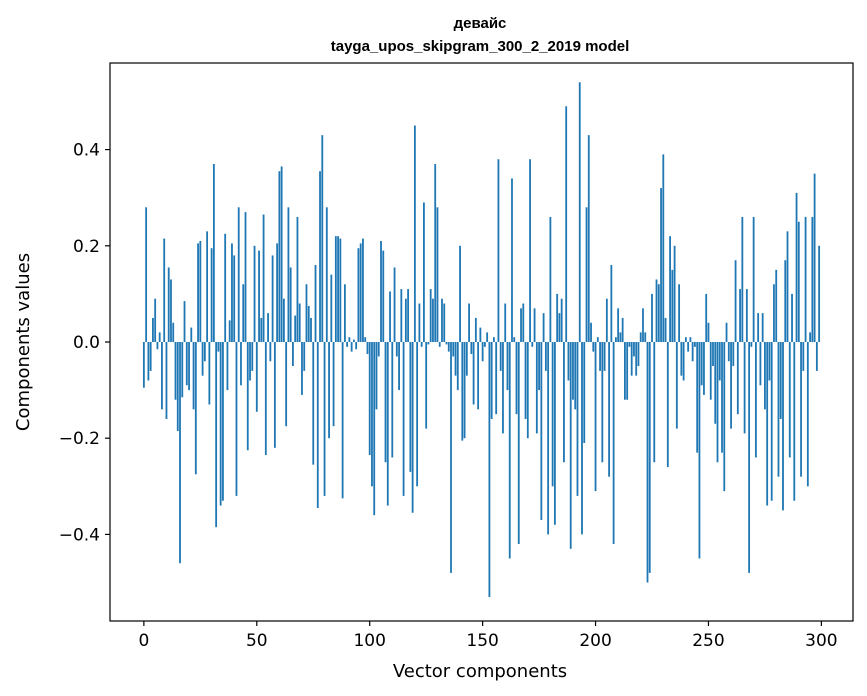  What do you see at coordinates (143, 641) in the screenshot?
I see `x-tick-label: 0` at bounding box center [143, 641].